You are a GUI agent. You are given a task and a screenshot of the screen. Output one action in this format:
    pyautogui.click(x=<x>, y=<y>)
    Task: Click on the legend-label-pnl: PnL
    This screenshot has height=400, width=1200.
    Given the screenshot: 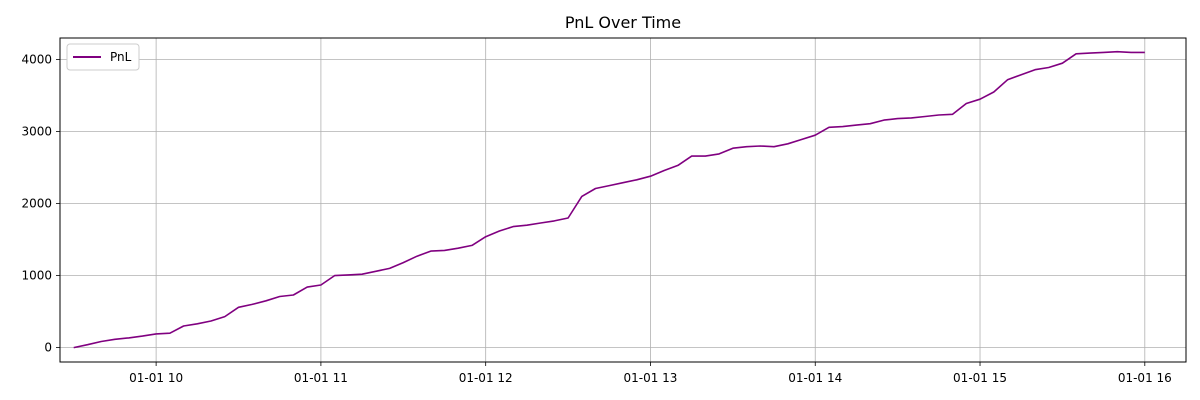 What is the action you would take?
    pyautogui.click(x=121, y=57)
    